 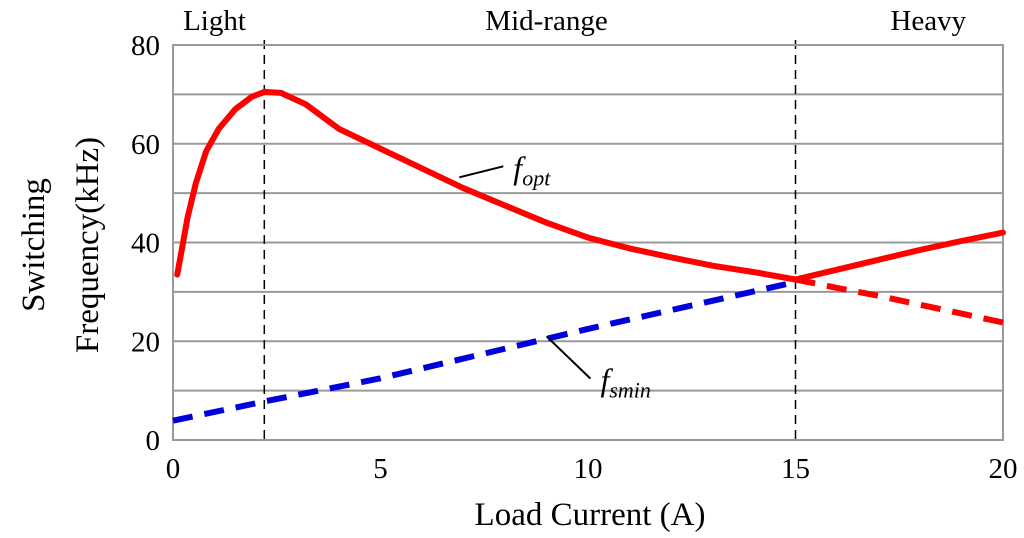 I want to click on x-axis-title: Load Current (A), so click(x=590, y=515).